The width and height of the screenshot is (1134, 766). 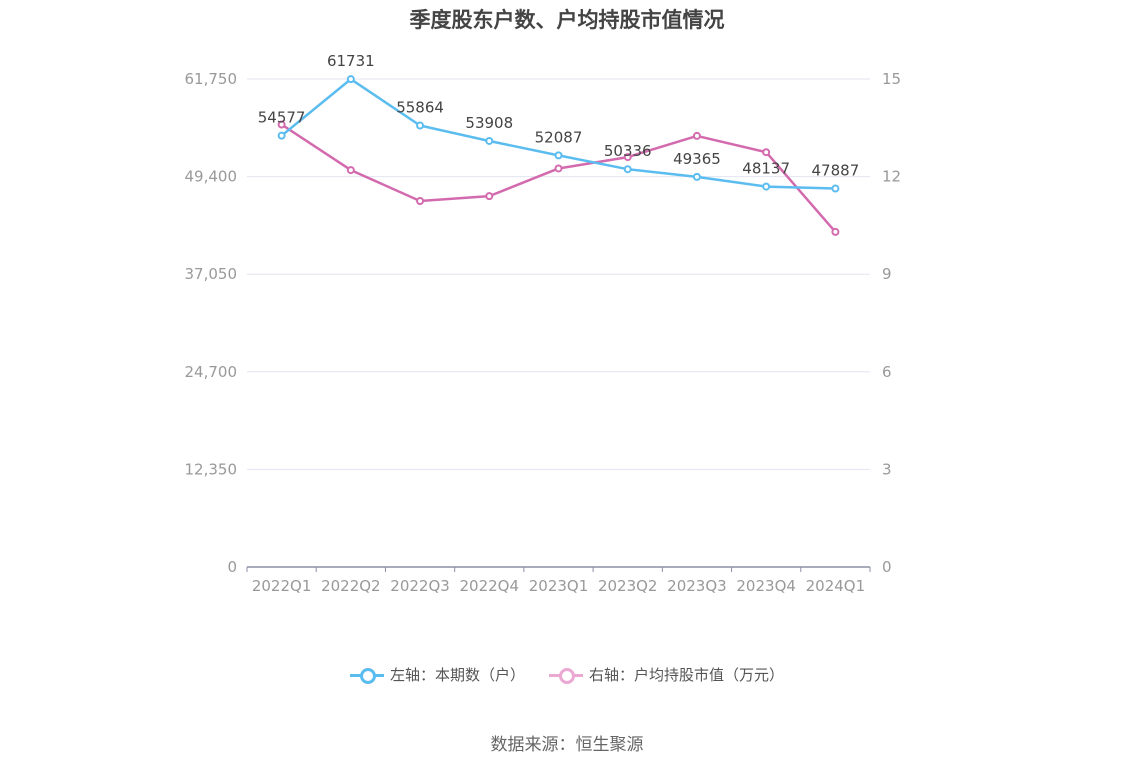 What do you see at coordinates (887, 567) in the screenshot?
I see `y-right-tick-label: 0` at bounding box center [887, 567].